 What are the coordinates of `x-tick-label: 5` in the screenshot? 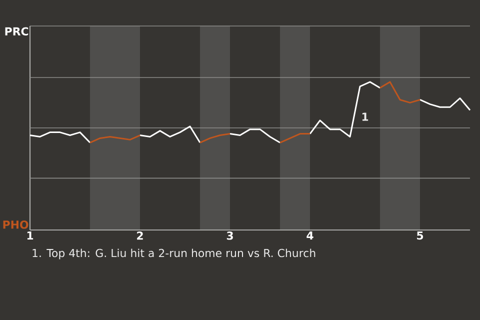 It's located at (420, 236).